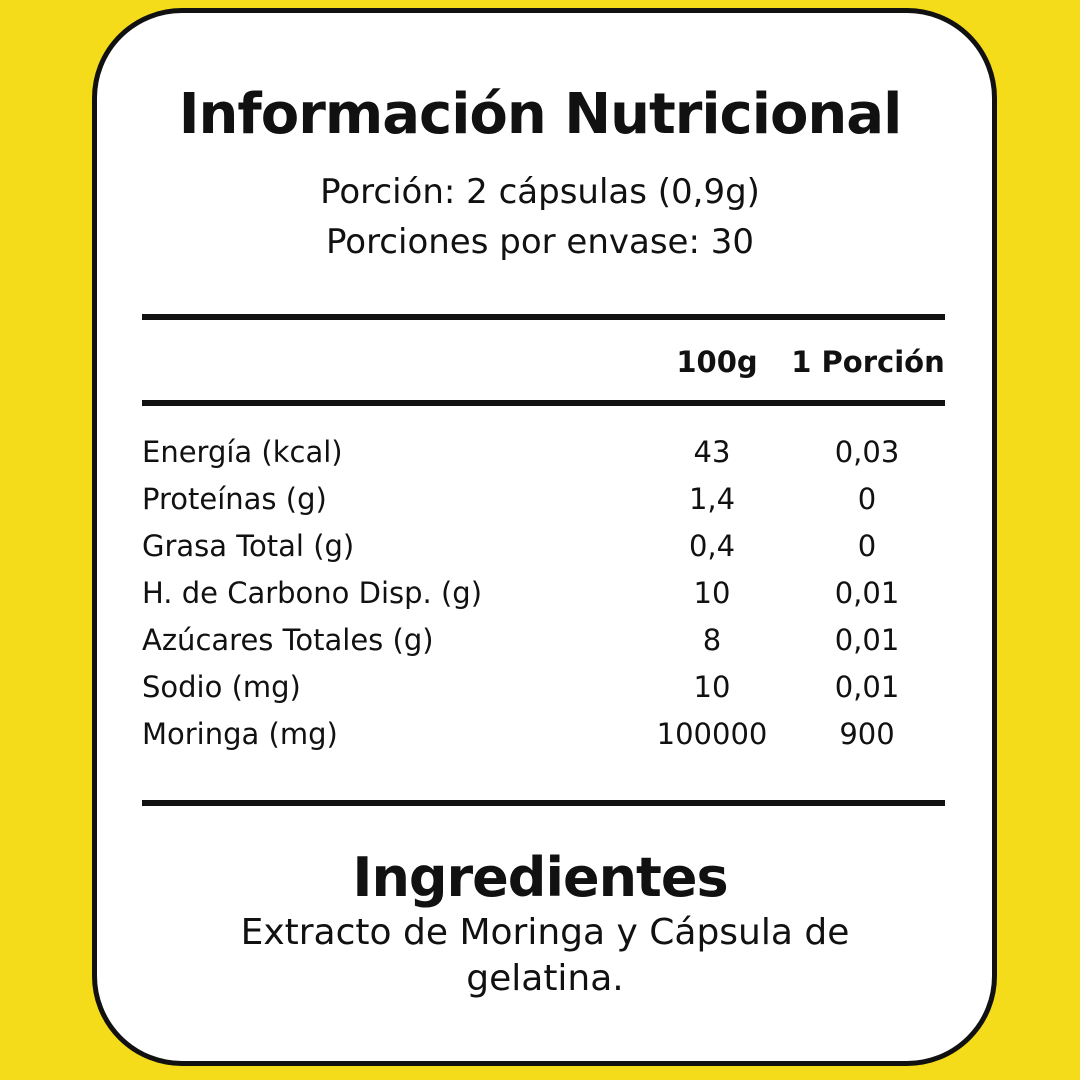 This screenshot has height=1080, width=1080. Describe the element at coordinates (868, 362) in the screenshot. I see `column-header-serving: 1 Porción` at that location.